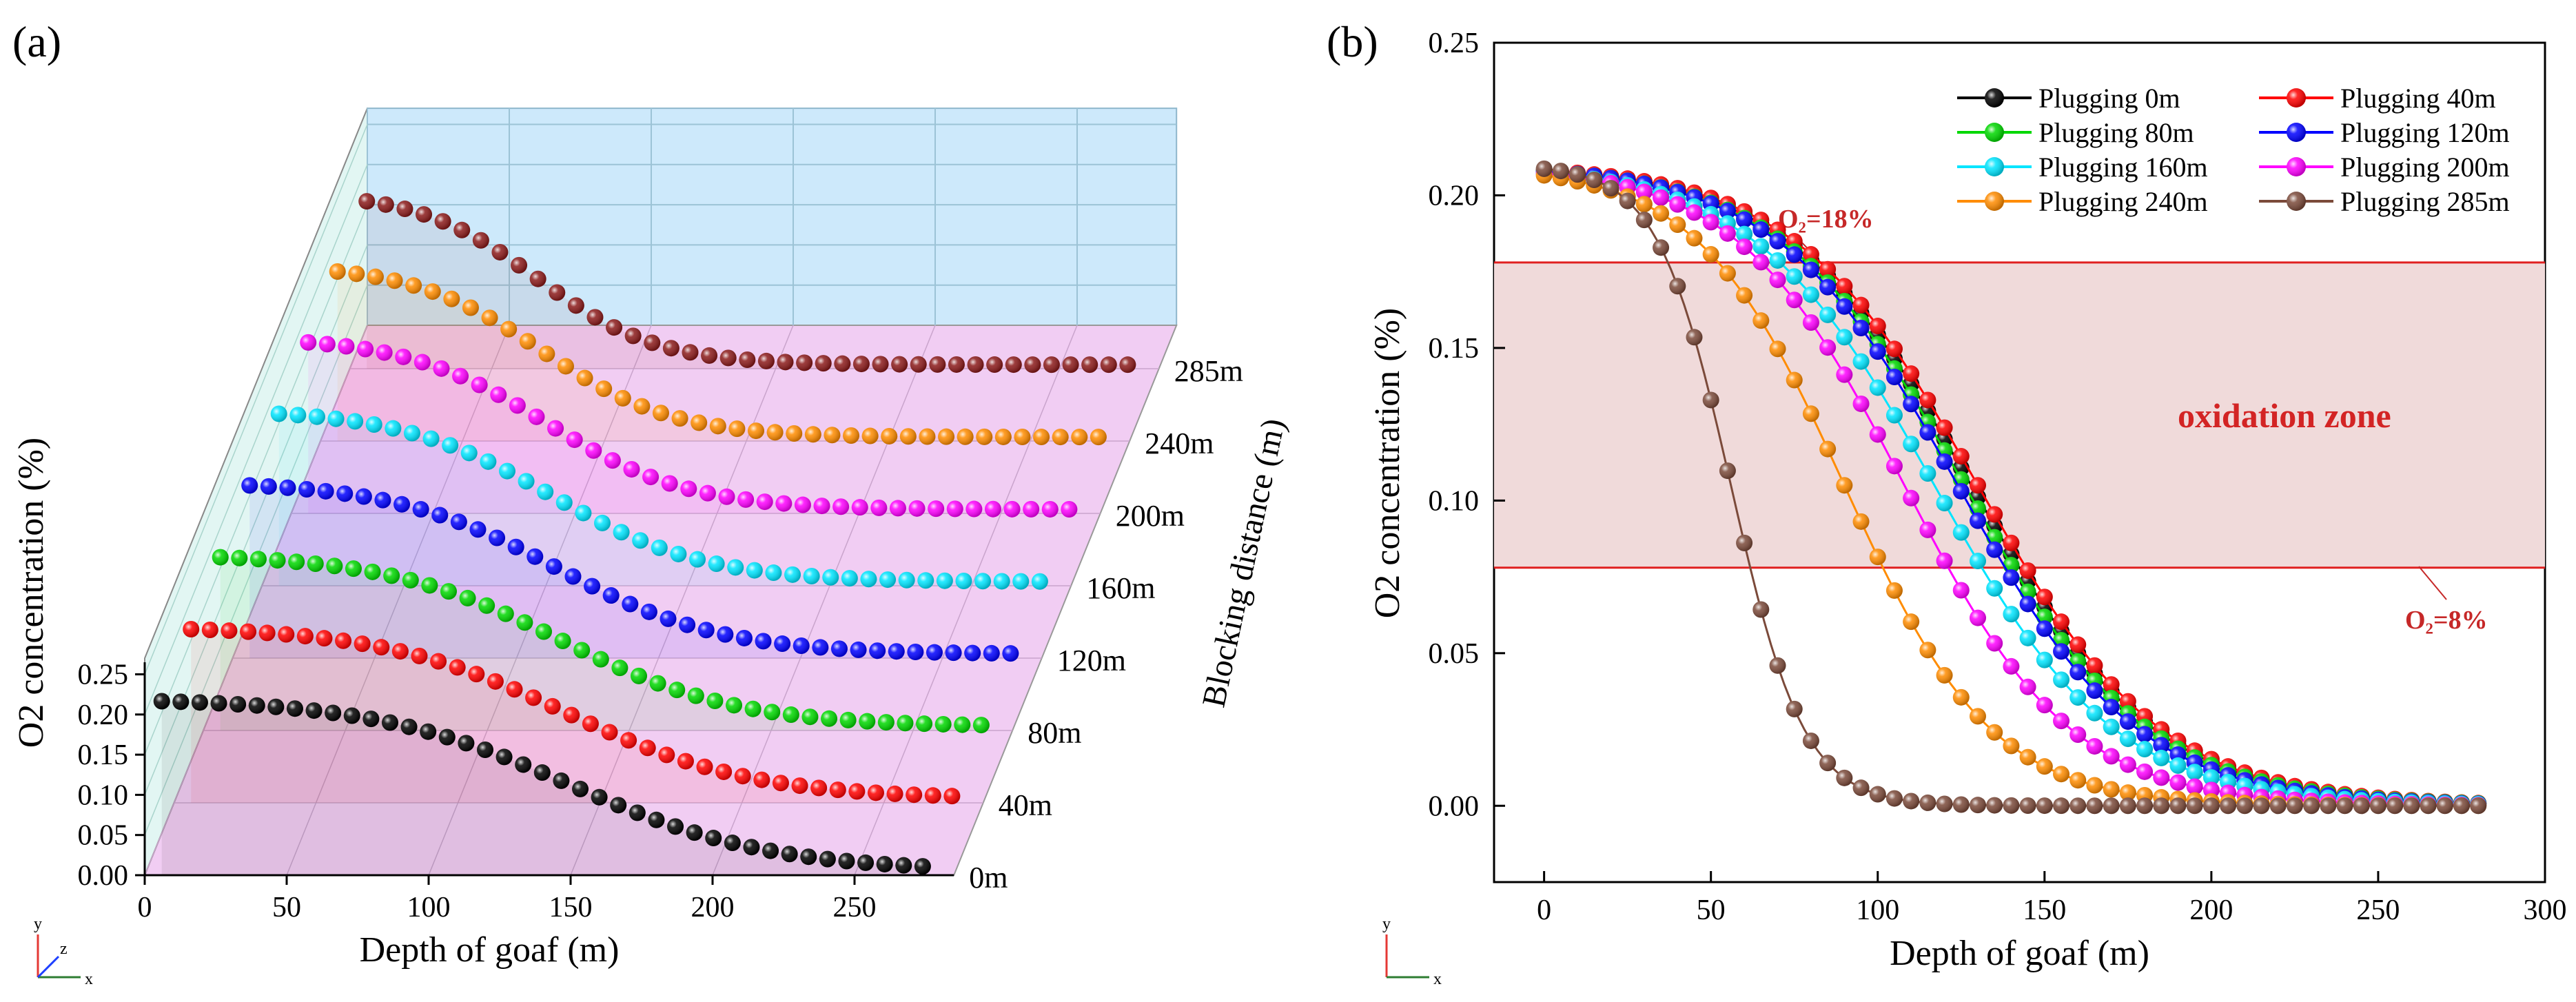  I want to click on a-grid-left-h, so click(256, 479).